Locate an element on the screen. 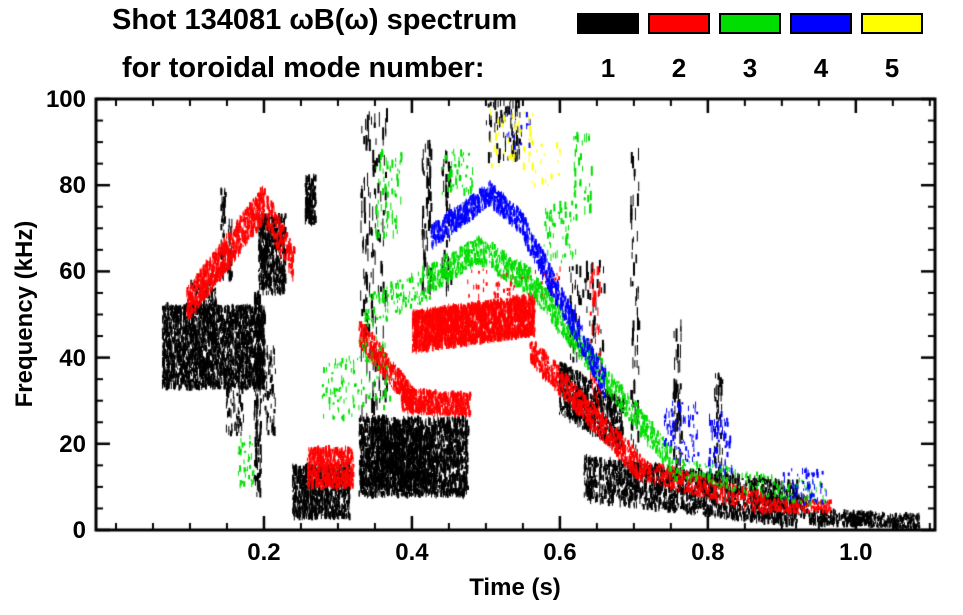 Image resolution: width=963 pixels, height=615 pixels. legend-item: 4 is located at coordinates (821, 47).